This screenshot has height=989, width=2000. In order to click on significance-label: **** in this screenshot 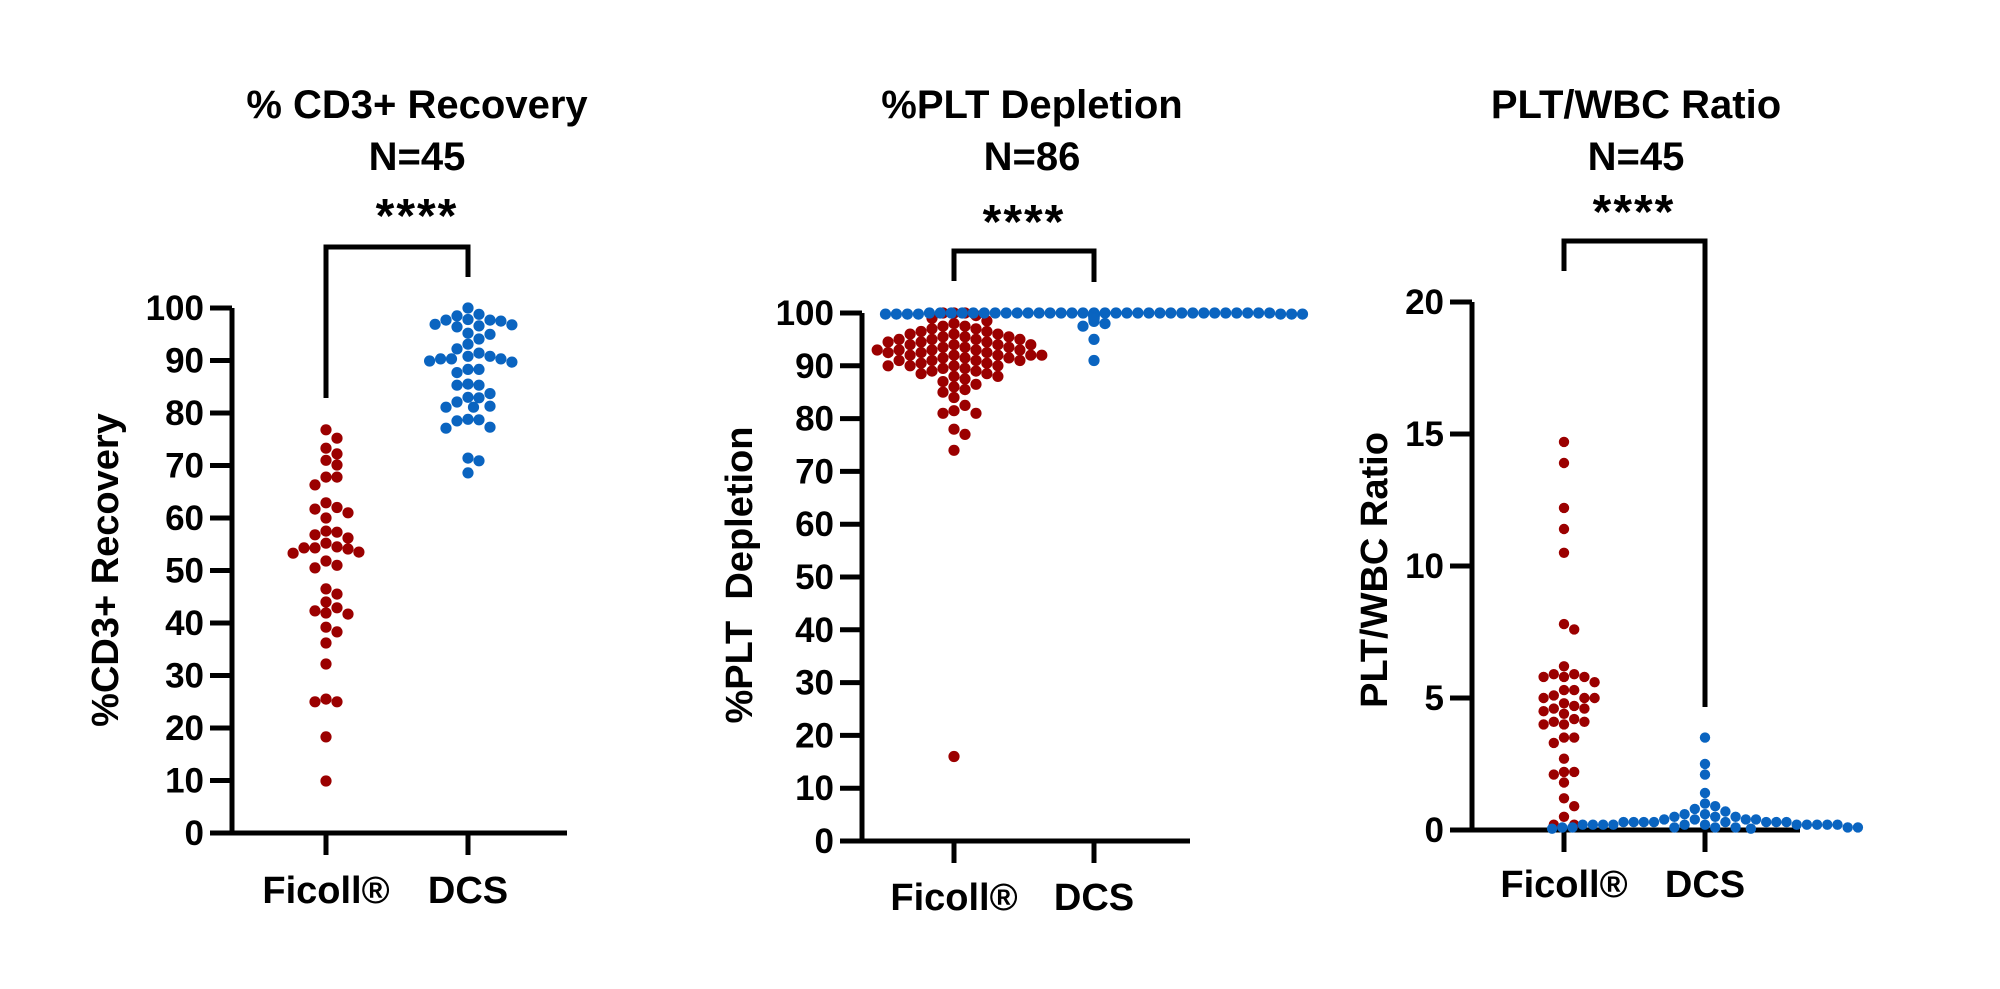, I will do `click(1024, 222)`.